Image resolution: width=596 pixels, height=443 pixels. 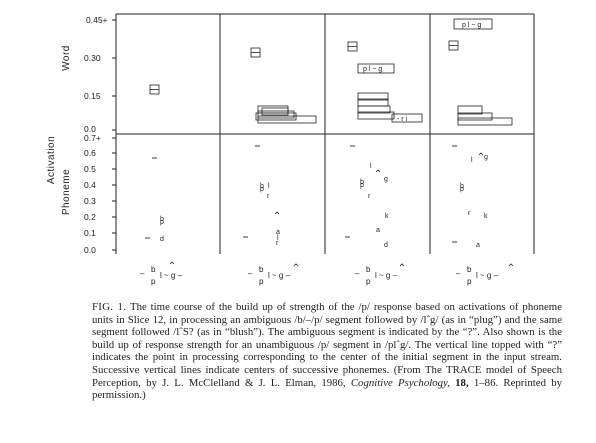 What do you see at coordinates (90, 185) in the screenshot?
I see `phoneme-tick-label: 0.4` at bounding box center [90, 185].